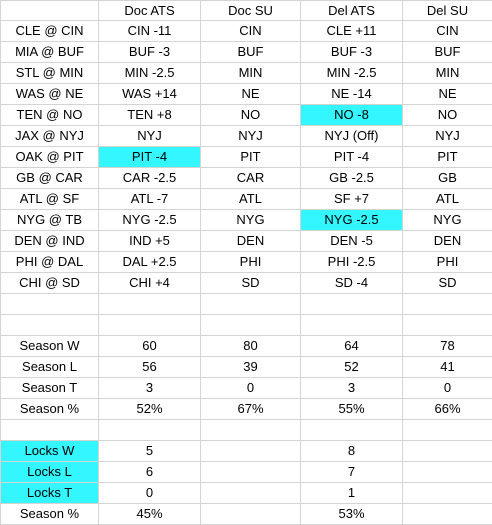 The height and width of the screenshot is (525, 492). I want to click on matchup-cell: DEN @ IND, so click(50, 241).